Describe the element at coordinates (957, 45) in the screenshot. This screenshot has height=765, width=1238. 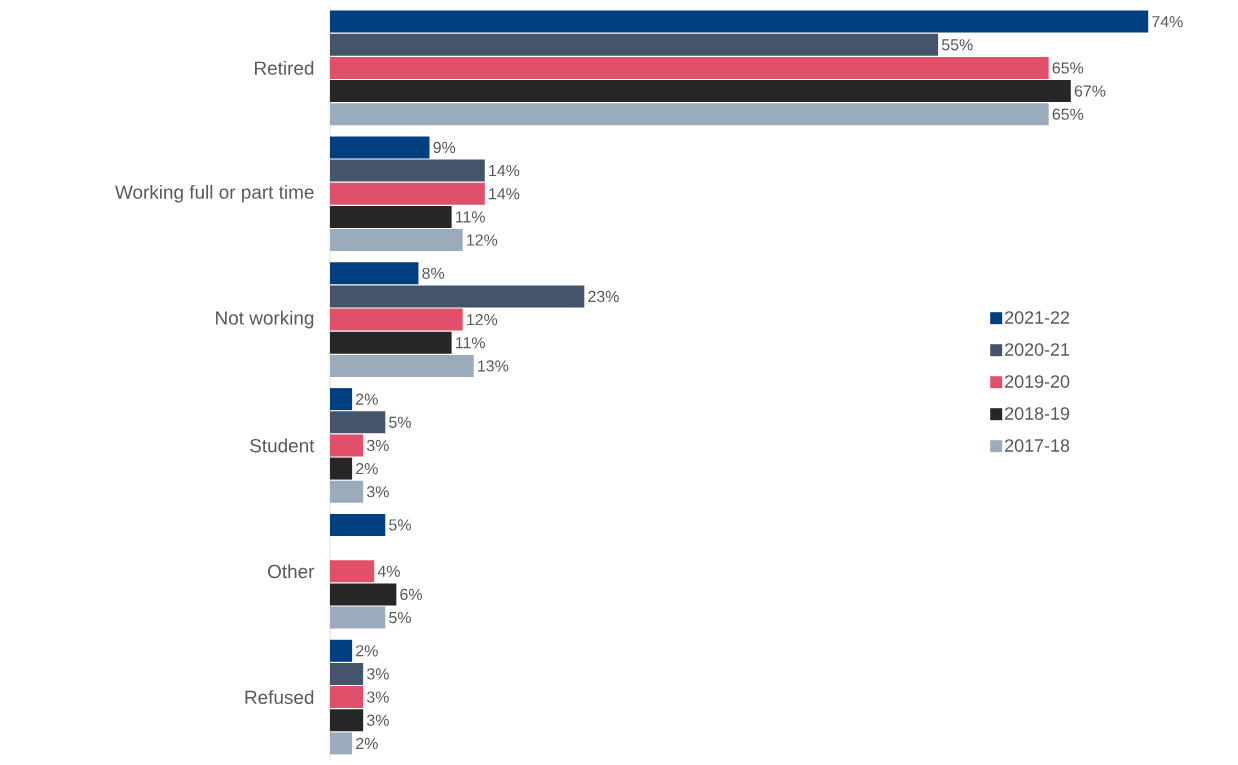
I see `data-label: 55%` at that location.